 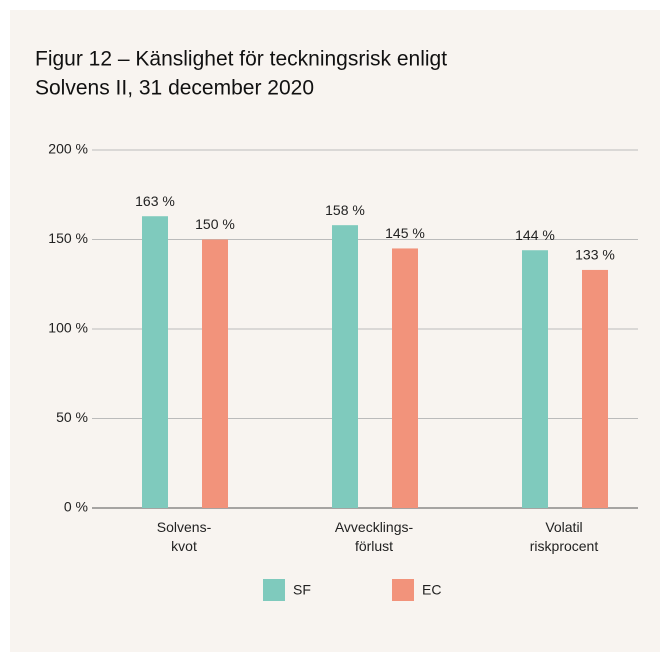 I want to click on x-tick-label: Avvecklings-förlust, so click(x=374, y=536).